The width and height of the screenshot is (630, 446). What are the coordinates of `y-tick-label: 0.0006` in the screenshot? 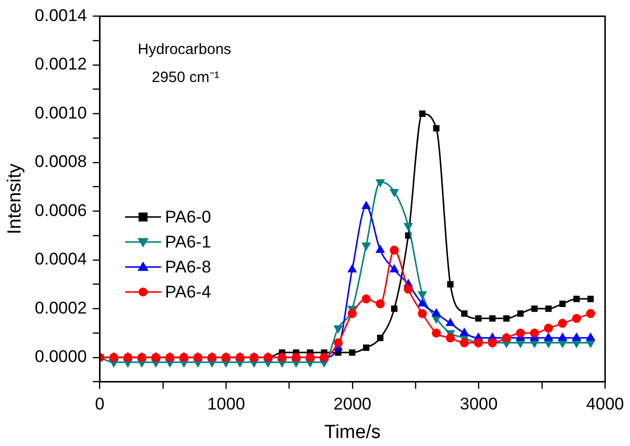 It's located at (60, 210).